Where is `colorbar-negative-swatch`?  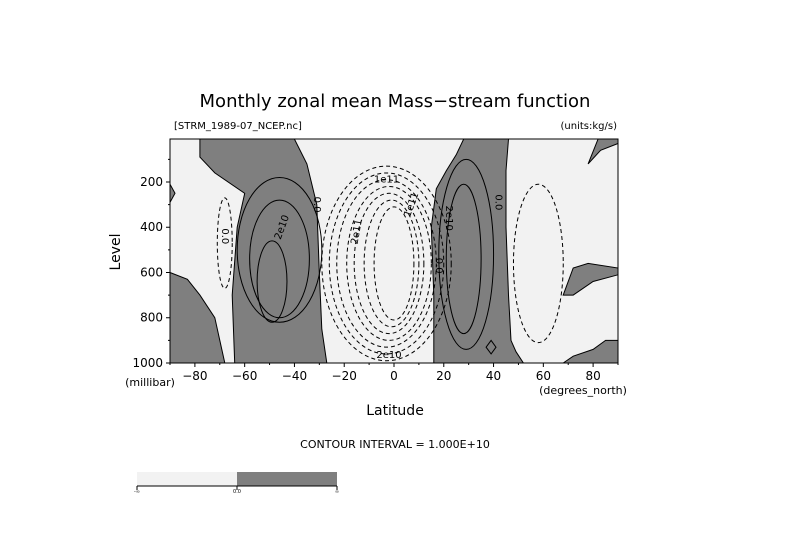 colorbar-negative-swatch is located at coordinates (187, 479).